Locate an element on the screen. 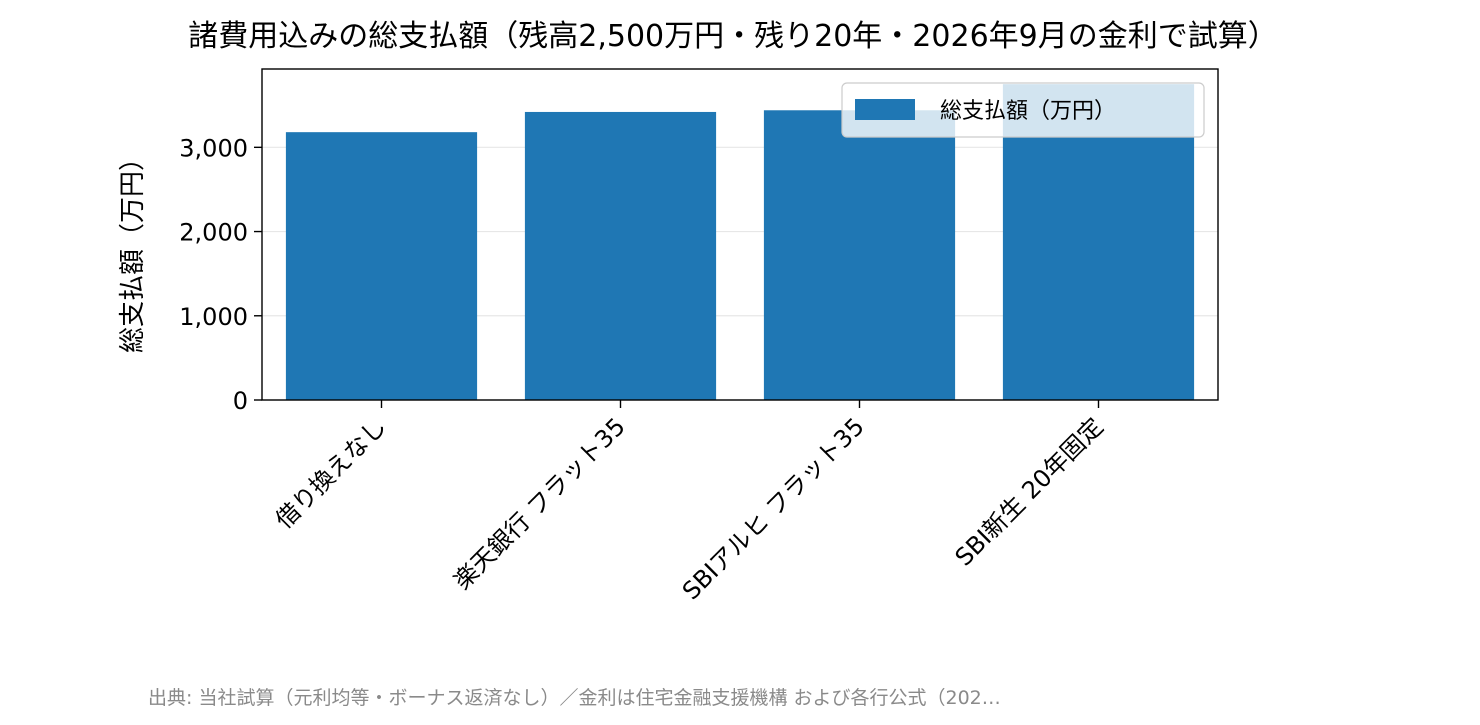  y-tick-label: 0 is located at coordinates (240, 401).